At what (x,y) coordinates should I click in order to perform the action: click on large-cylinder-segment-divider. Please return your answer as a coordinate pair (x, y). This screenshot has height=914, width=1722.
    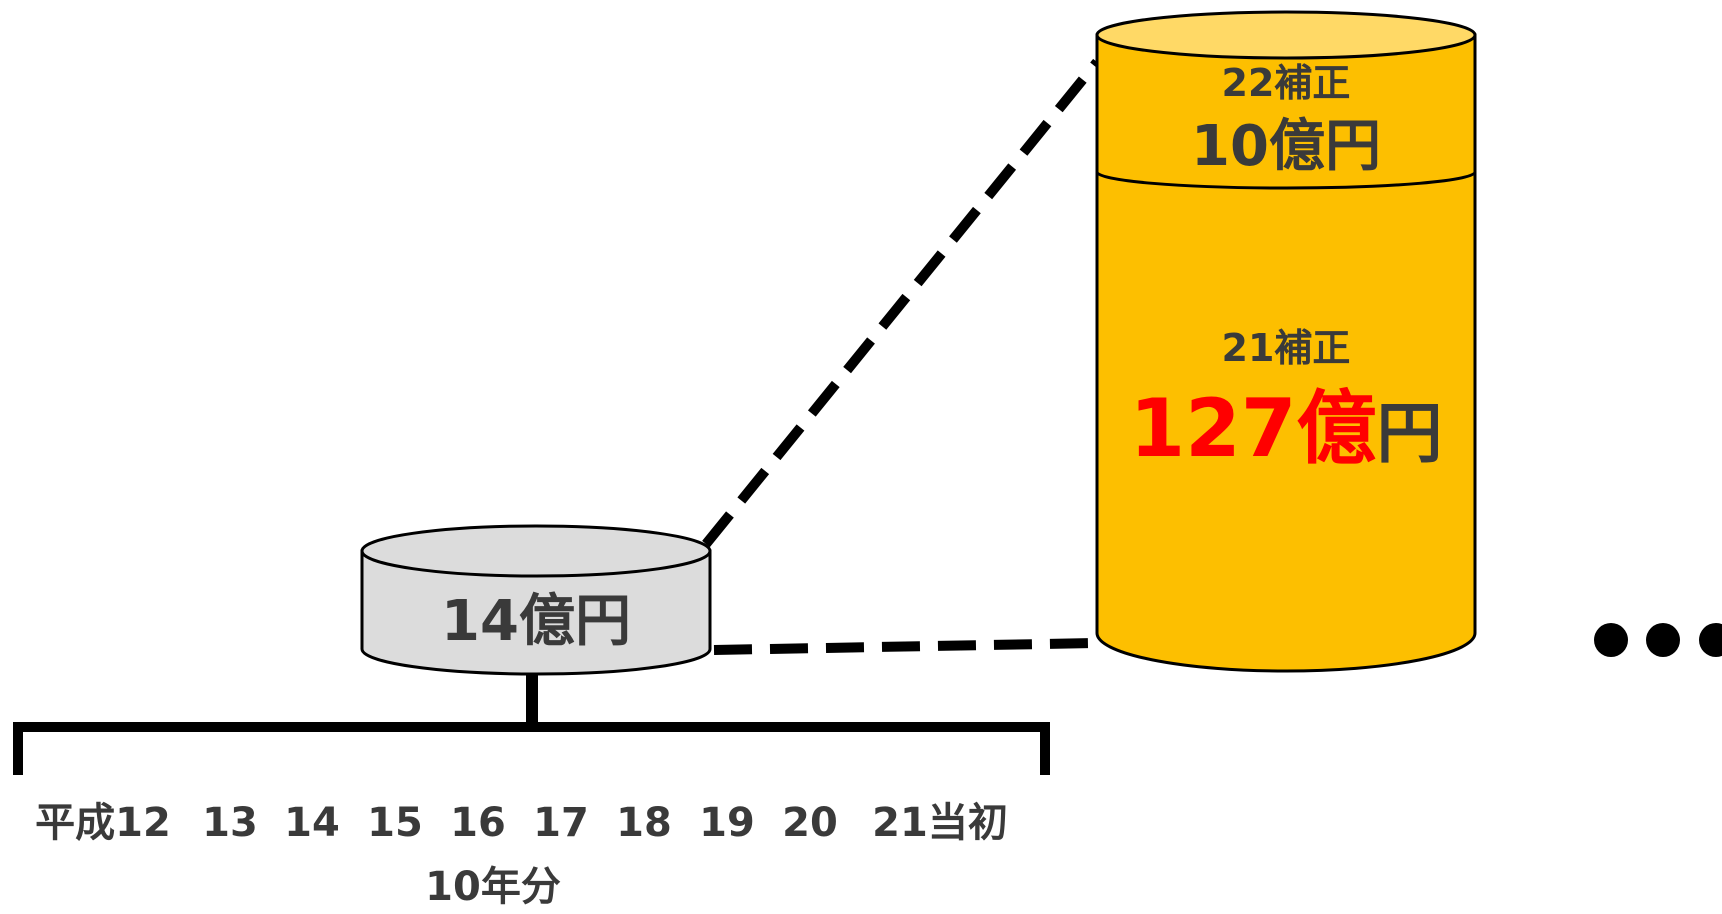
    Looking at the image, I should click on (1286, 180).